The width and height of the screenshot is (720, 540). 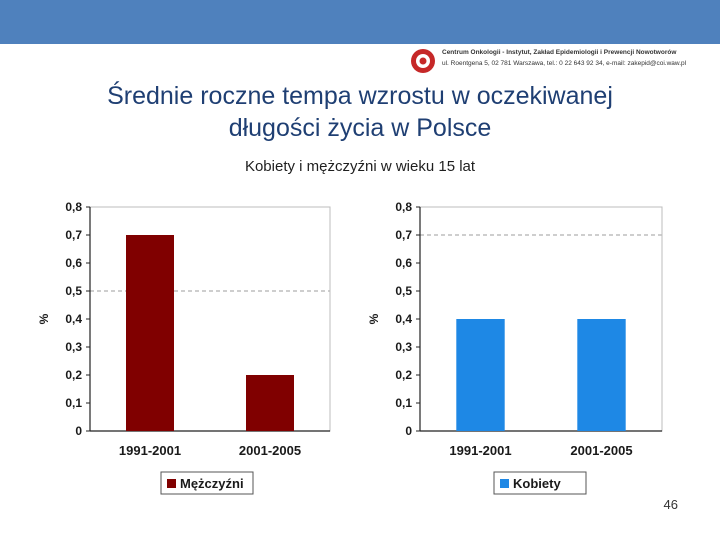 I want to click on page-number: 46, so click(x=670, y=504).